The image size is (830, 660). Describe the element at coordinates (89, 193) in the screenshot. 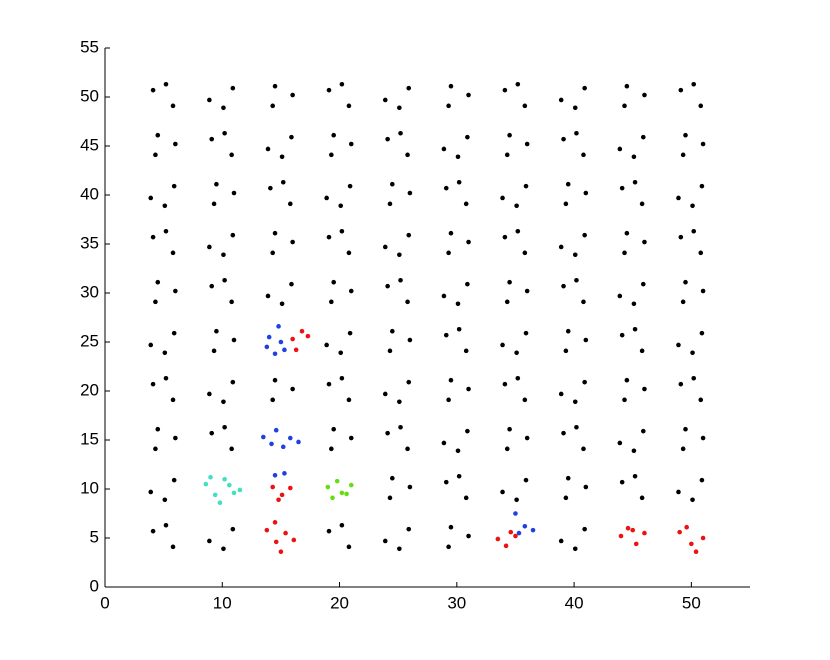

I see `y-tick-label: 40` at that location.